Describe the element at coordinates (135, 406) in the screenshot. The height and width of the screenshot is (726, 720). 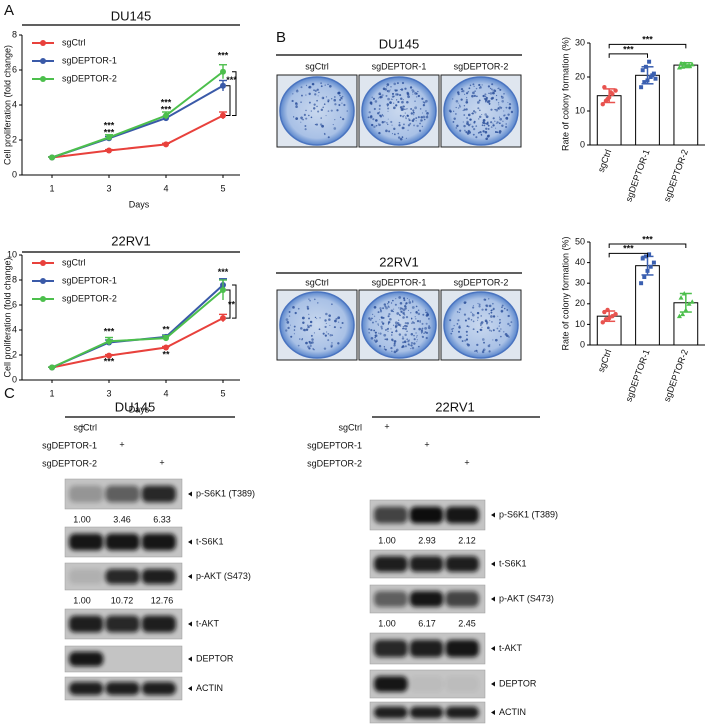
I see `blot-title: DU145` at that location.